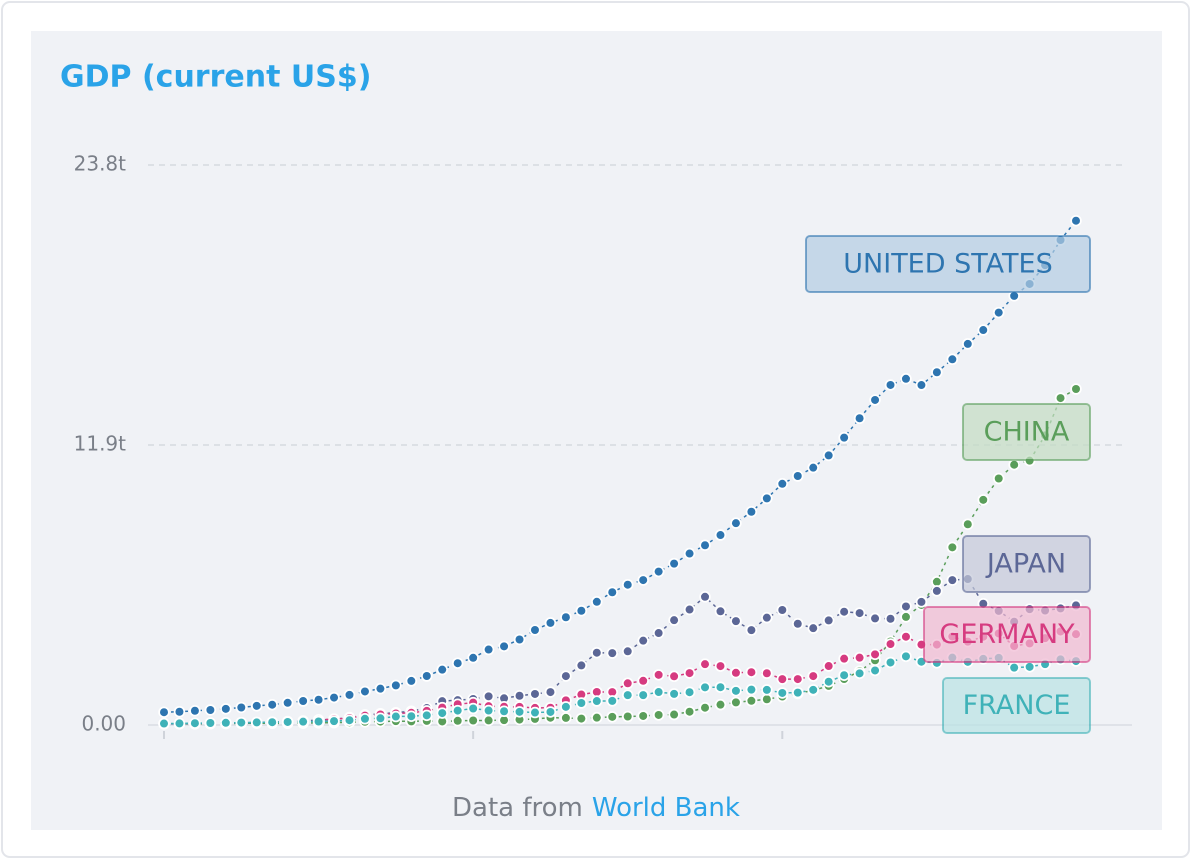  I want to click on series-label: CHINA, so click(1027, 432).